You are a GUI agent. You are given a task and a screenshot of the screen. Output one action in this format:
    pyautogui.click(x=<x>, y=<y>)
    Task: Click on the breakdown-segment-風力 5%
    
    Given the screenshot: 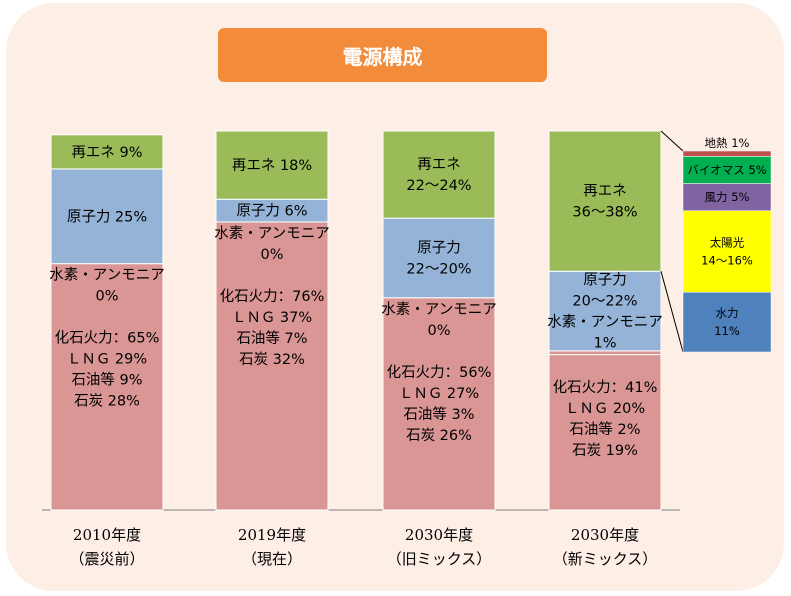 What is the action you would take?
    pyautogui.click(x=727, y=197)
    